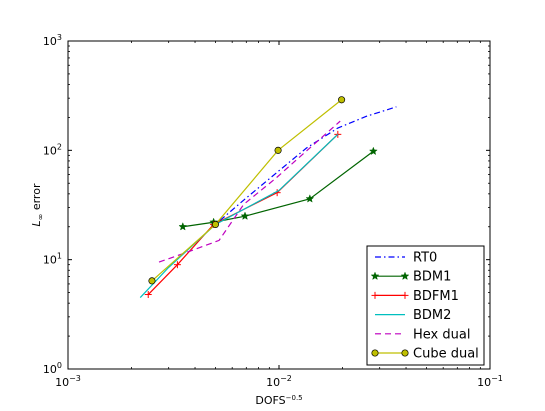 The image size is (545, 411). Describe the element at coordinates (68, 381) in the screenshot. I see `x-tick-label: 10⁻³` at that location.